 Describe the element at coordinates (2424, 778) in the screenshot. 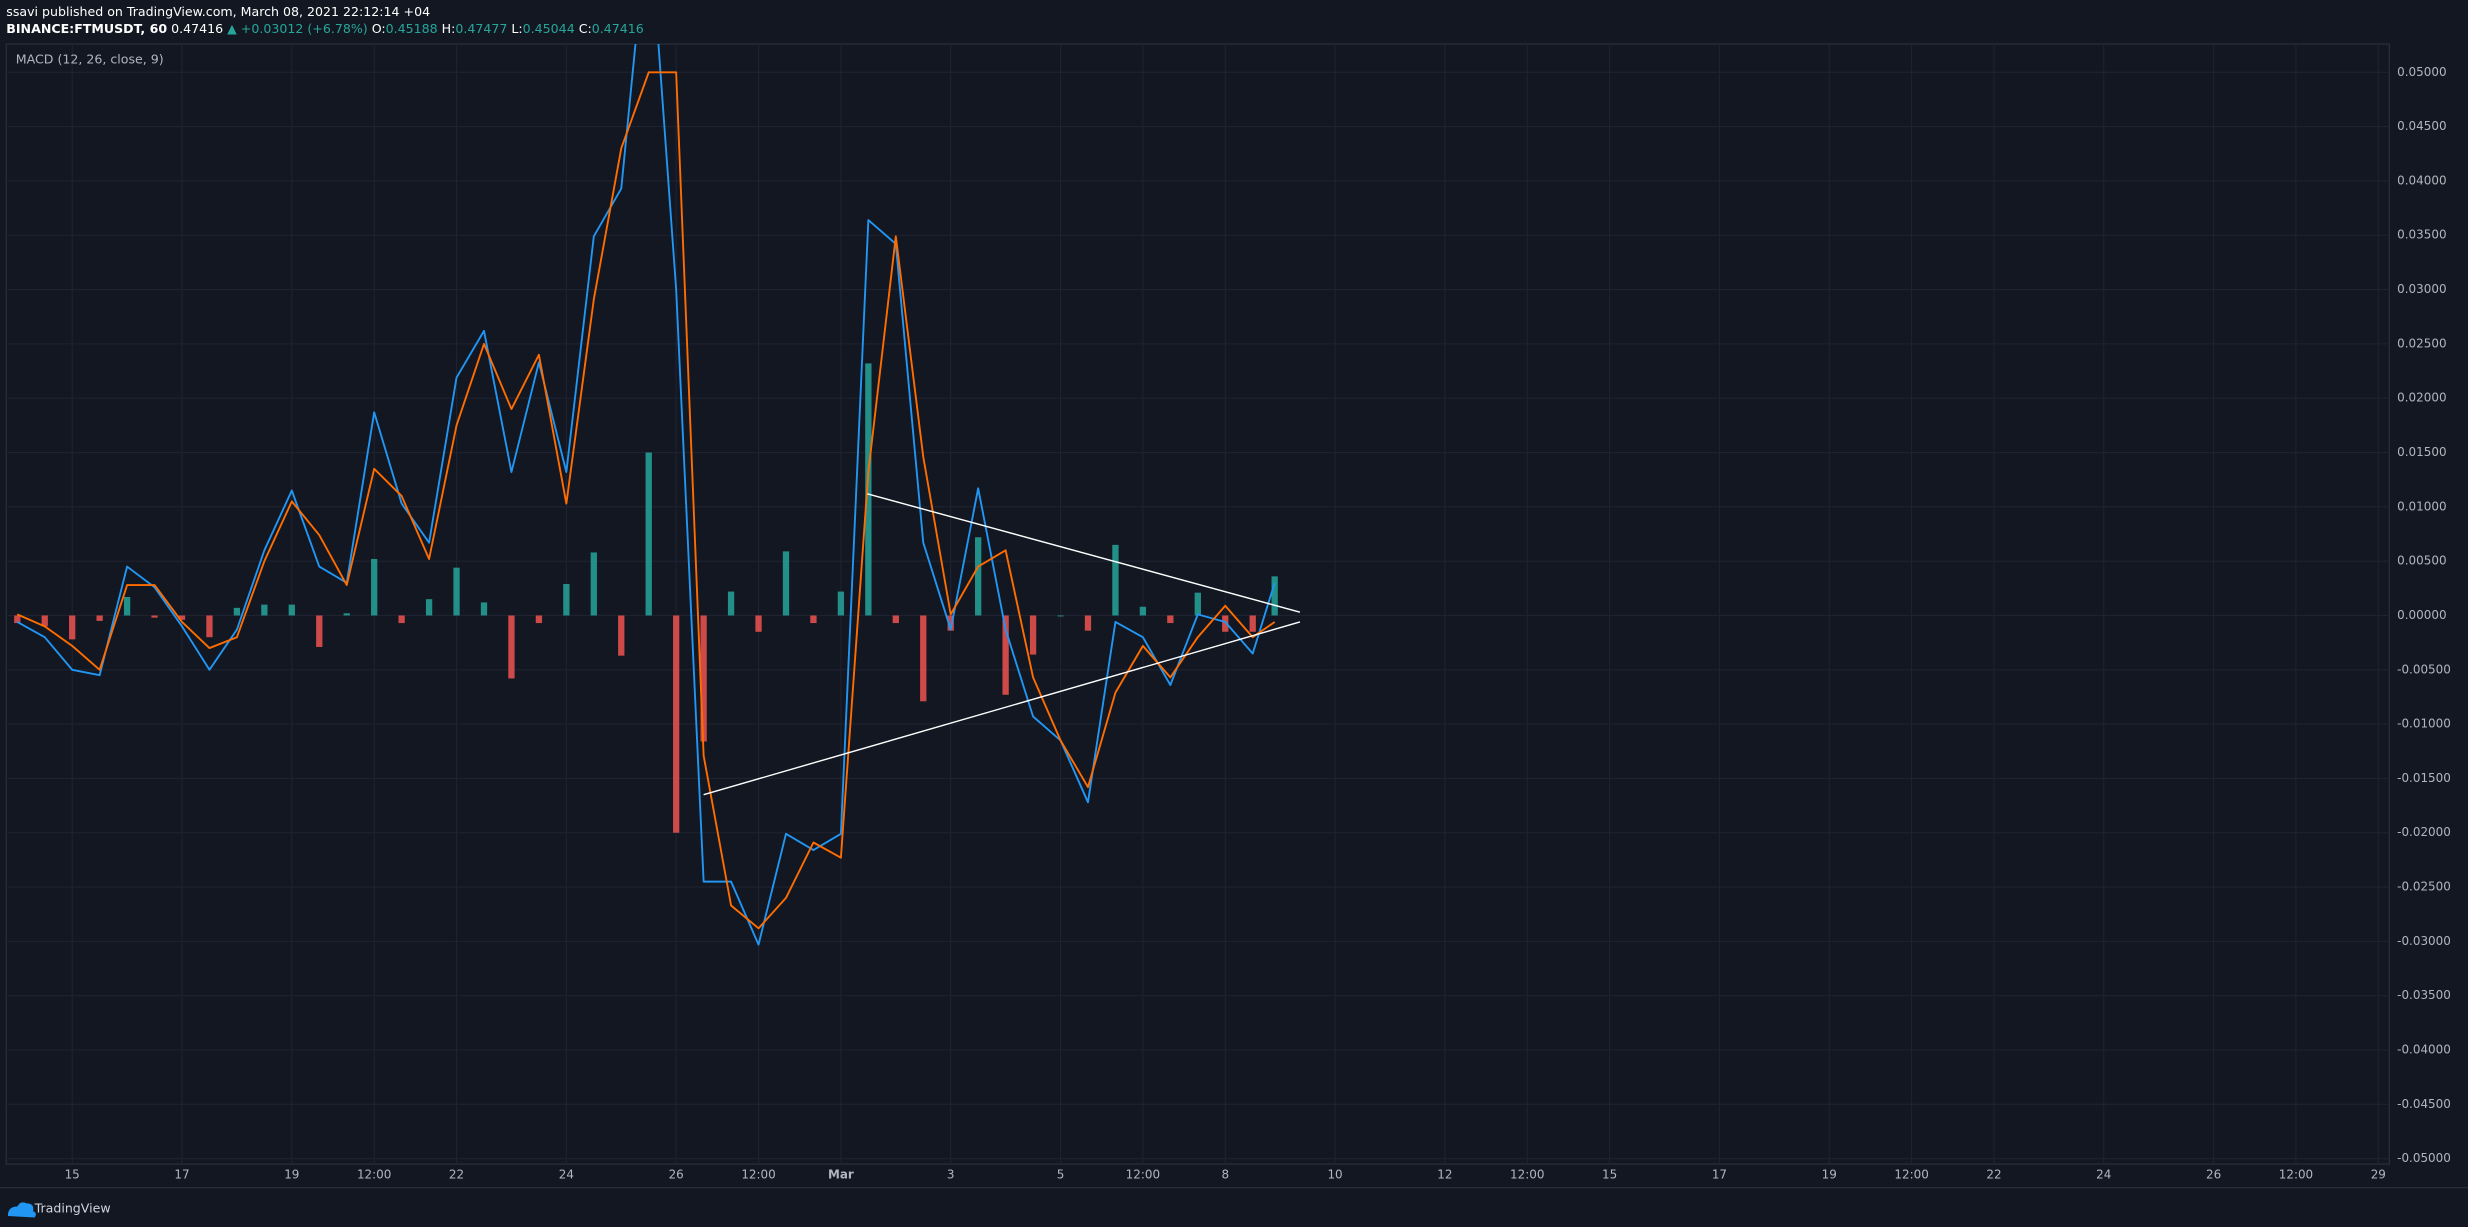

I see `y-tick-label: -0.01500` at that location.